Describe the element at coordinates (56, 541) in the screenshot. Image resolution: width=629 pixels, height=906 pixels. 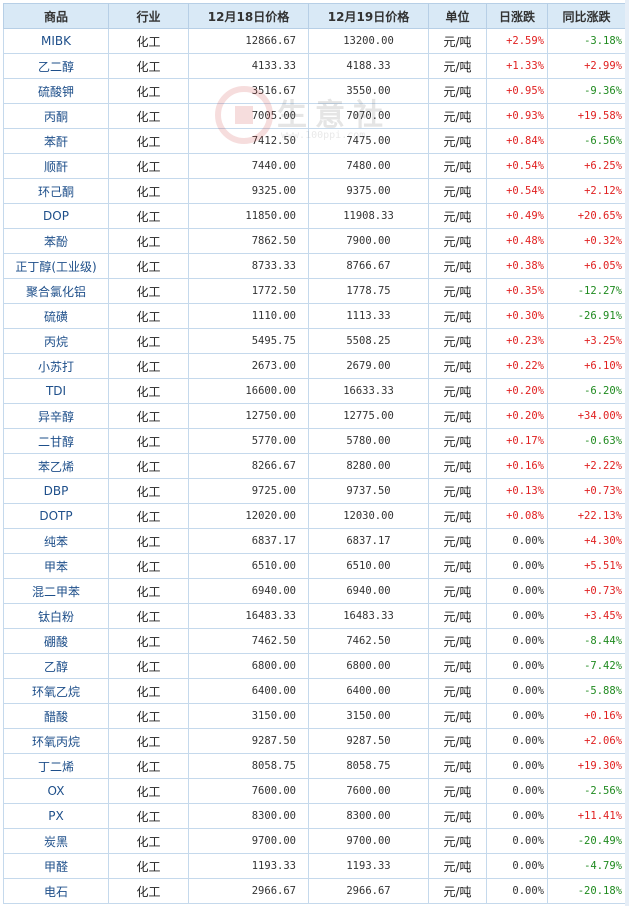
I see `product-name-link: 纯苯` at that location.